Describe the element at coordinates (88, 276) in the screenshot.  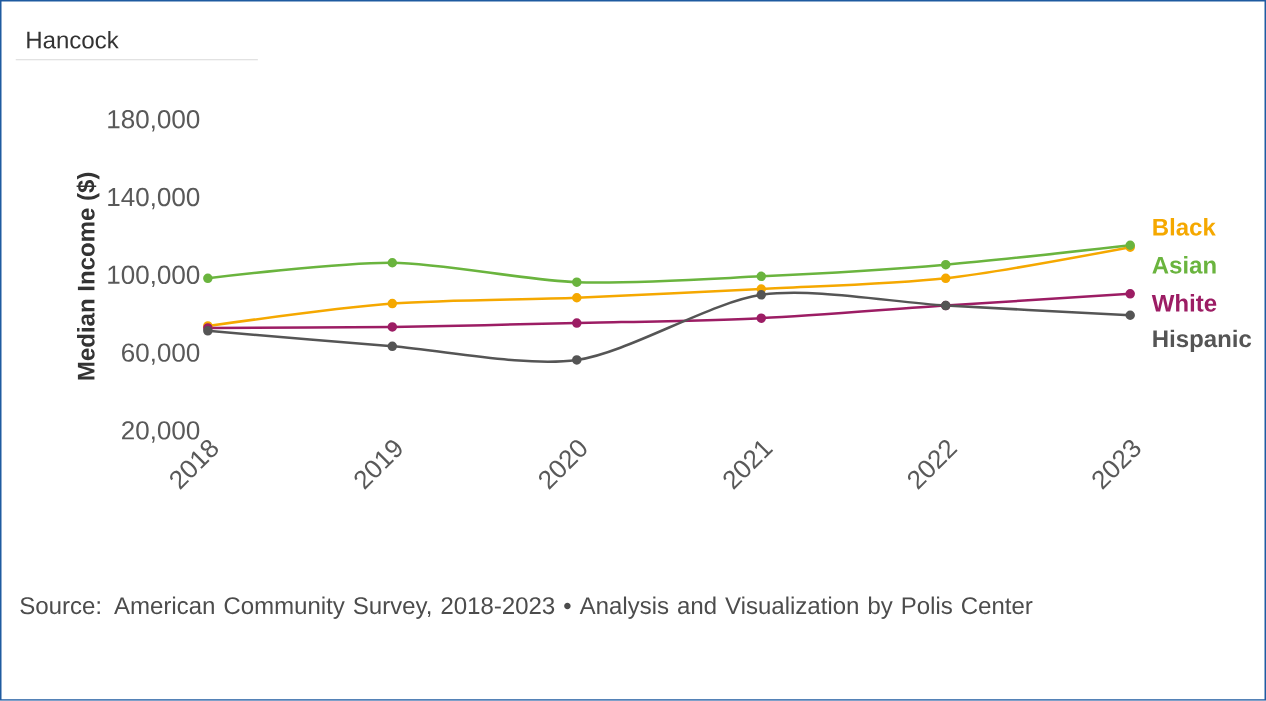
I see `y-axis-title: Median Income ($)` at that location.